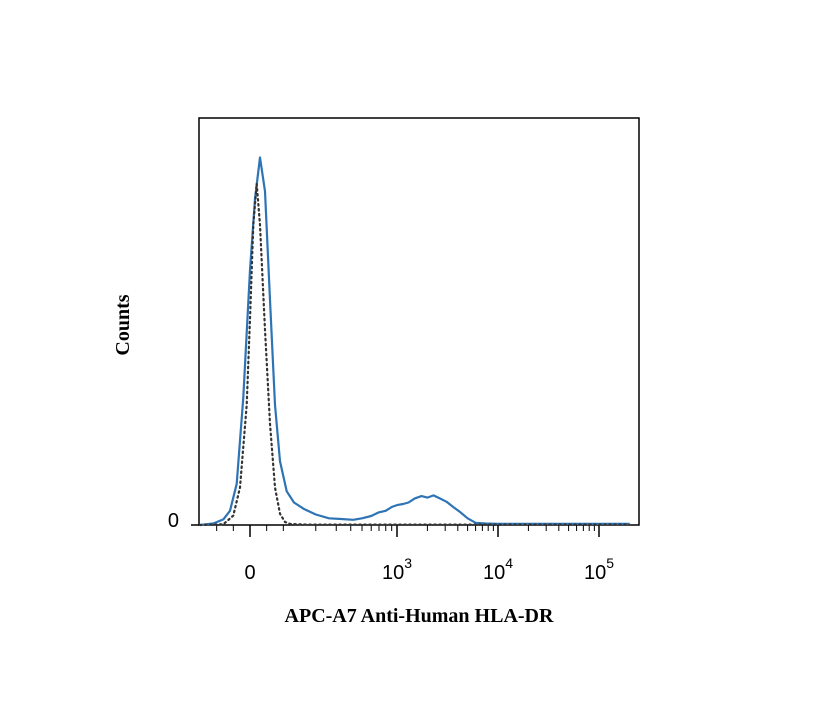  I want to click on x-tick-label: 10³, so click(397, 569).